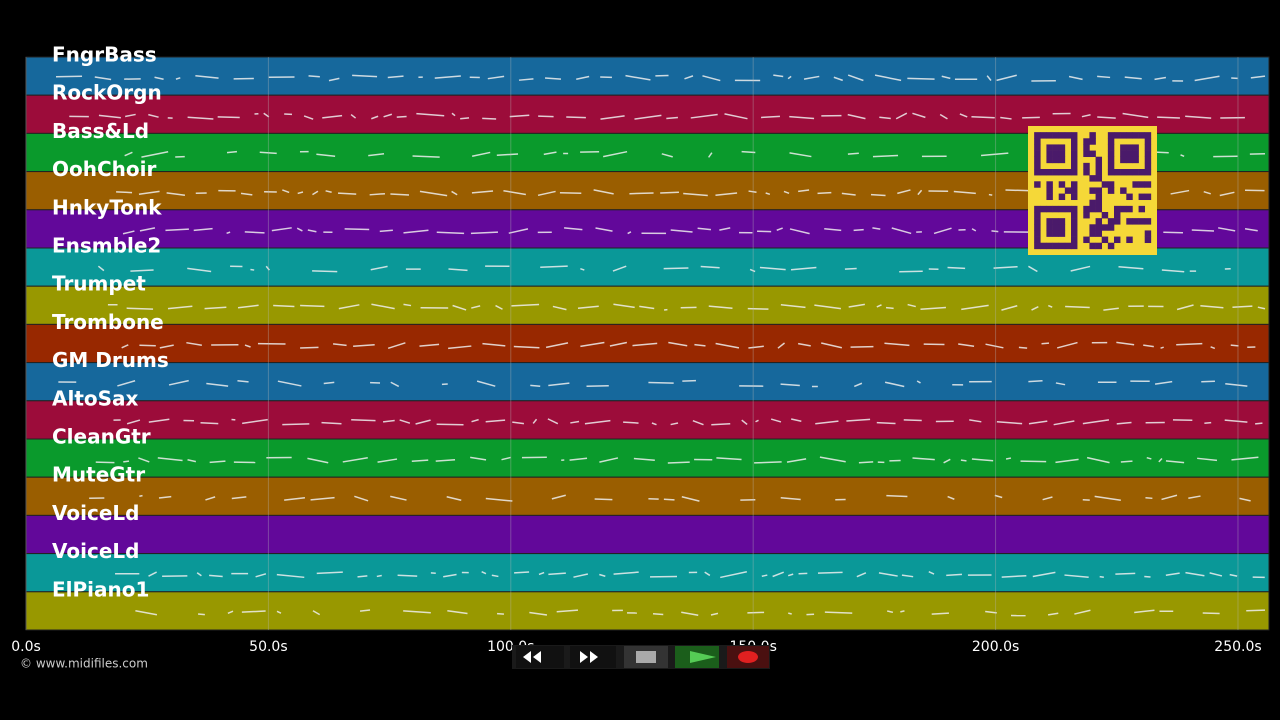 The image size is (1280, 720). What do you see at coordinates (84, 664) in the screenshot?
I see `credit: © www.midifiles.com` at bounding box center [84, 664].